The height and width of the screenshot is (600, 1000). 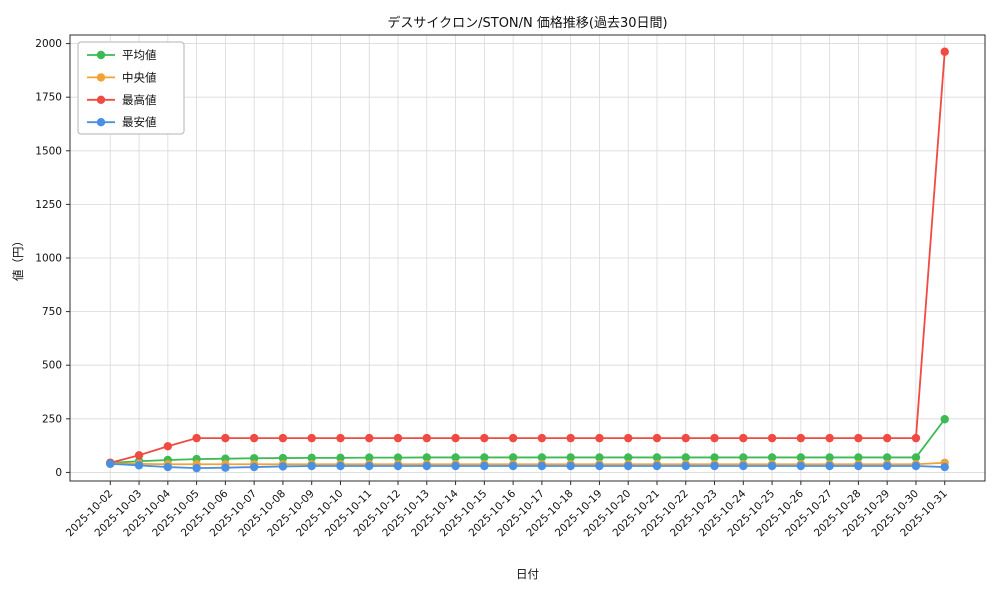 What do you see at coordinates (527, 441) in the screenshot?
I see `series-avg` at bounding box center [527, 441].